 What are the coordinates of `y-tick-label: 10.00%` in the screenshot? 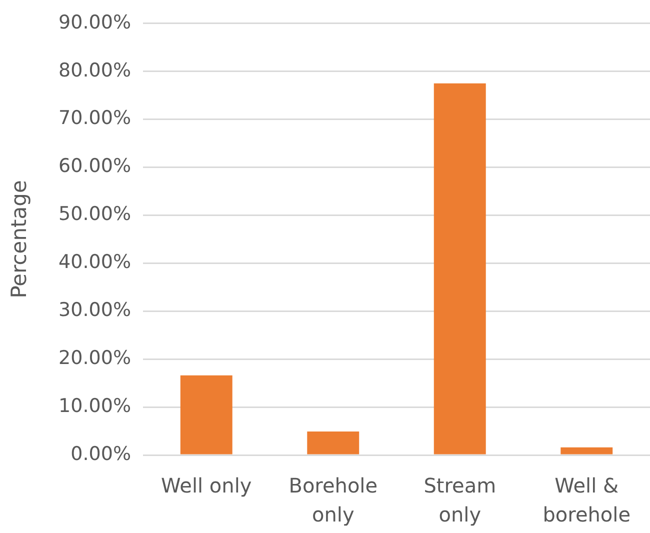 It's located at (94, 405).